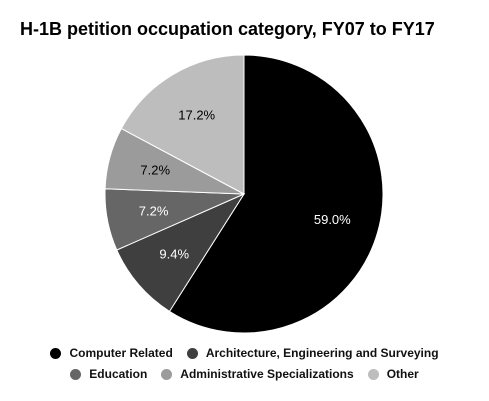 The image size is (489, 401). What do you see at coordinates (267, 374) in the screenshot?
I see `legend-label: Administrative Specializations` at bounding box center [267, 374].